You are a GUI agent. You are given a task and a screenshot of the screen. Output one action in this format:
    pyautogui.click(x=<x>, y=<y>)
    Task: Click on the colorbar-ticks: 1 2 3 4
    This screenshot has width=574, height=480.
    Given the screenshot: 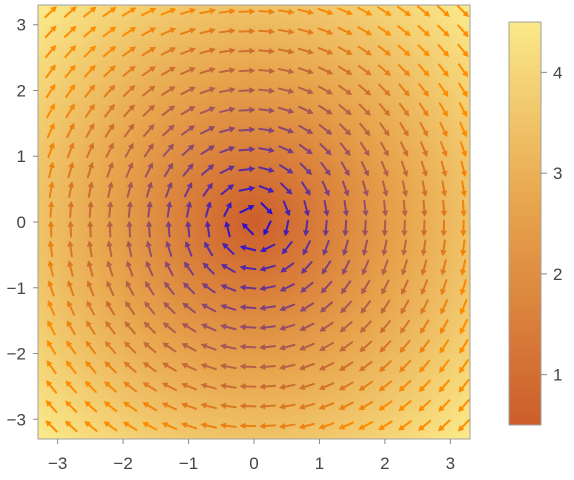 What is the action you would take?
    pyautogui.click(x=551, y=224)
    